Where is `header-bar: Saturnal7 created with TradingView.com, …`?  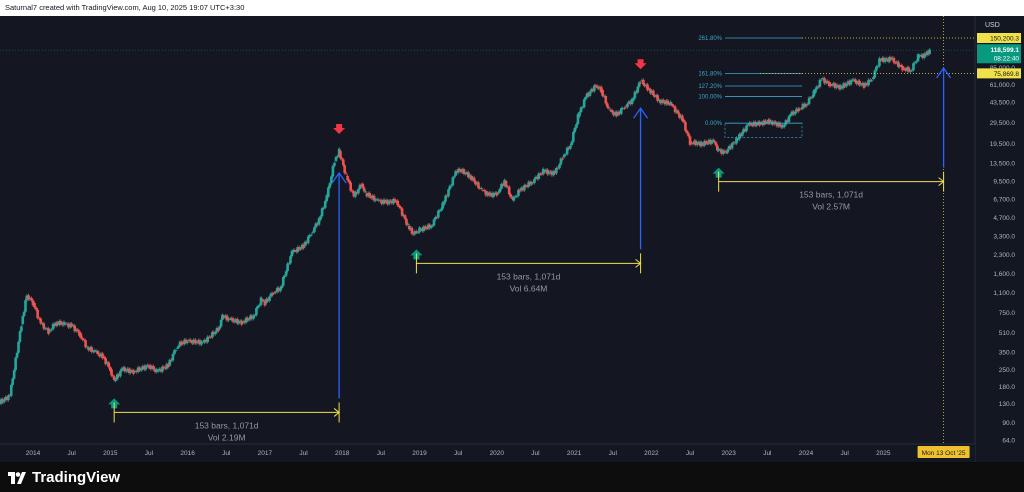 header-bar: Saturnal7 created with TradingView.com, … is located at coordinates (512, 8).